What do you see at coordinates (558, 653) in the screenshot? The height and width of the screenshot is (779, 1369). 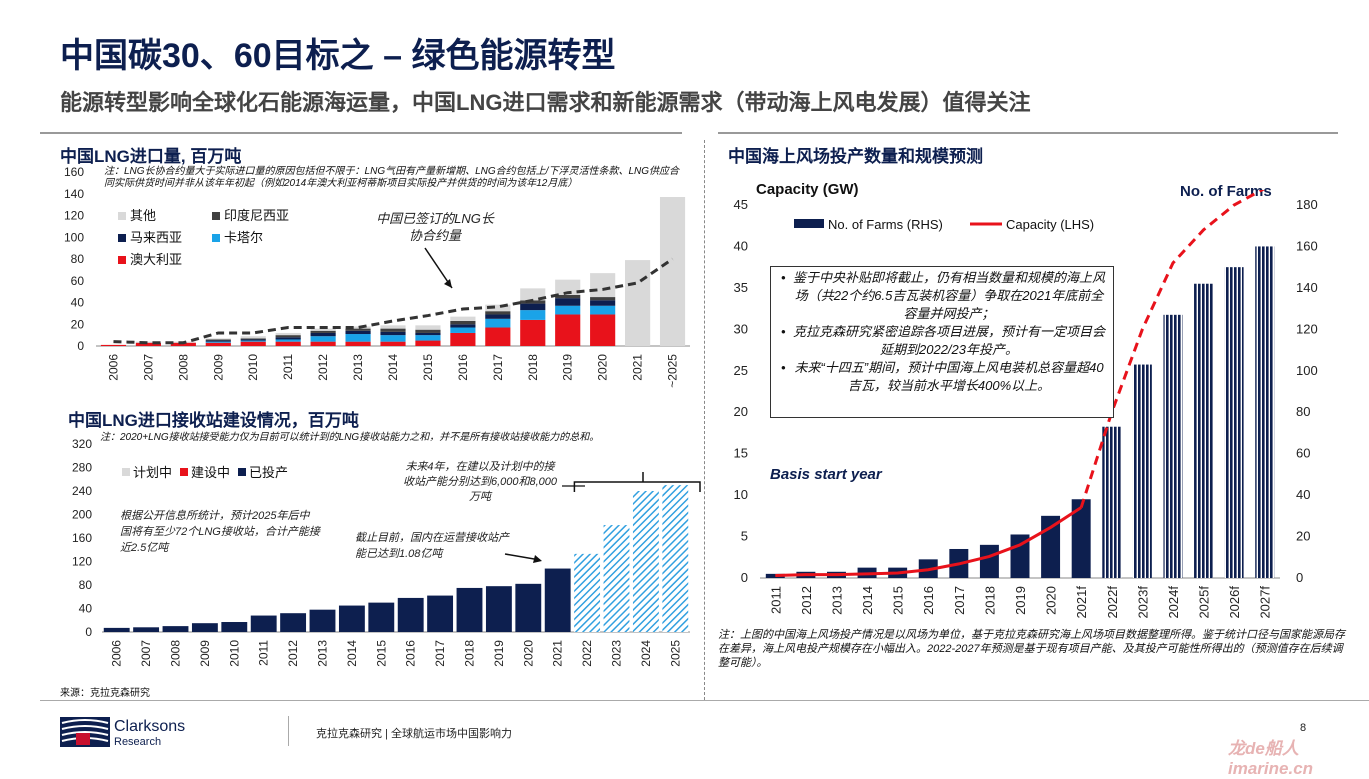 I see `x-tick-label: 2021` at bounding box center [558, 653].